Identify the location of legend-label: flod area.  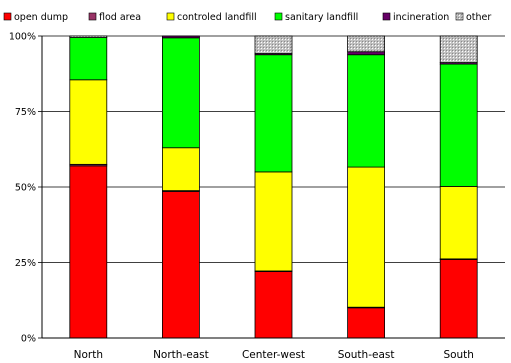
(120, 17).